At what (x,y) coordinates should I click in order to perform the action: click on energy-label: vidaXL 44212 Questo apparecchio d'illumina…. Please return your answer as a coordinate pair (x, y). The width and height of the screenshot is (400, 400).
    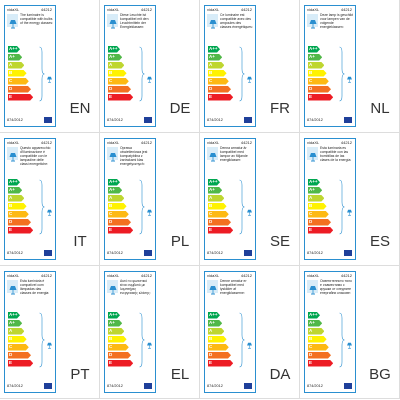
    Looking at the image, I should click on (30, 199).